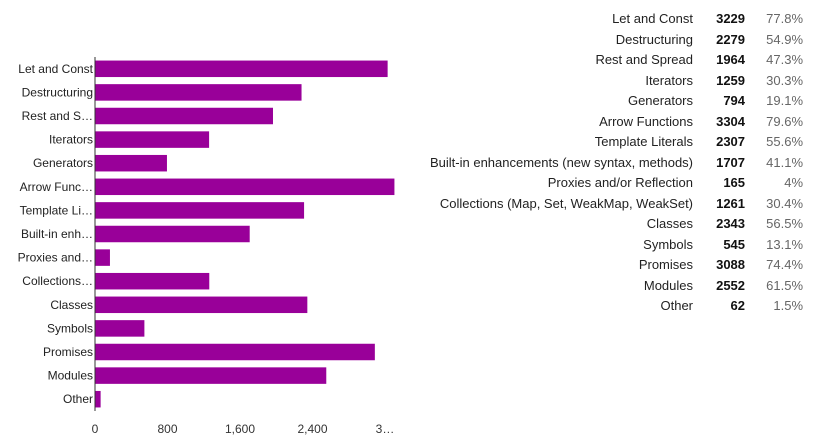 The width and height of the screenshot is (813, 441). I want to click on row-count: 2343, so click(731, 223).